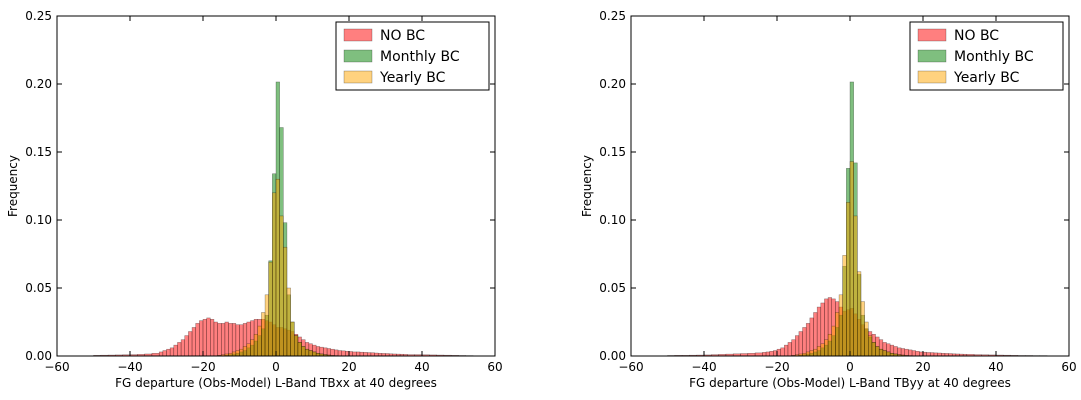 This screenshot has width=1081, height=400. What do you see at coordinates (38, 220) in the screenshot?
I see `y-tick-label: 0.10` at bounding box center [38, 220].